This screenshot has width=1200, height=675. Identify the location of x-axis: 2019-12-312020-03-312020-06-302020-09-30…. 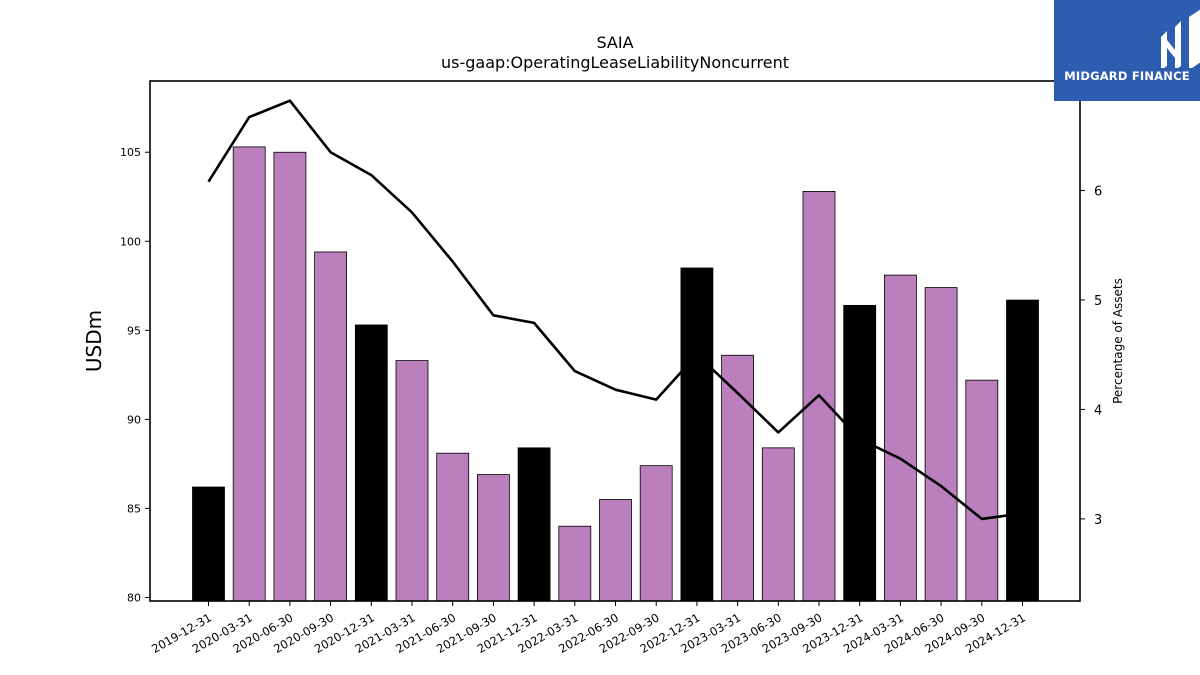
(588, 628).